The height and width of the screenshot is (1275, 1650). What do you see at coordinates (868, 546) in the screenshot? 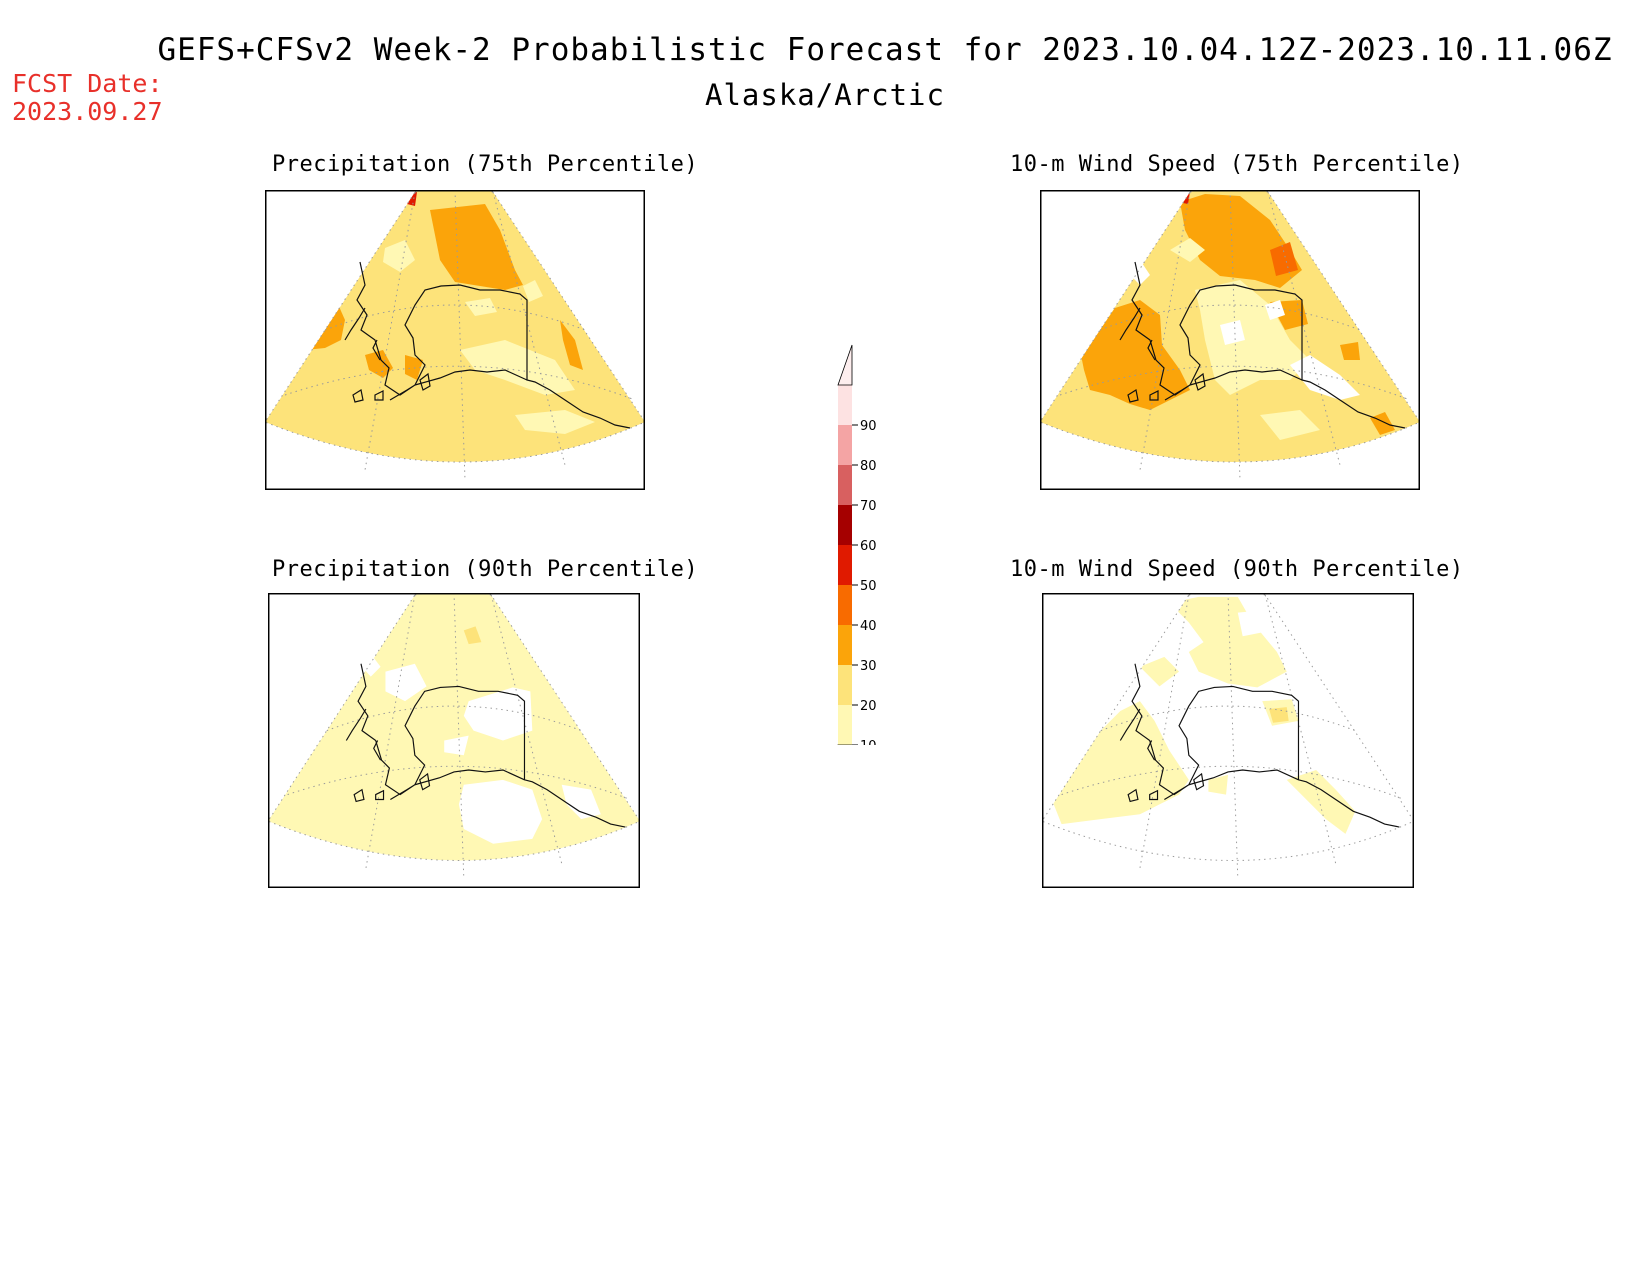
I see `legend-label: 60` at bounding box center [868, 546].